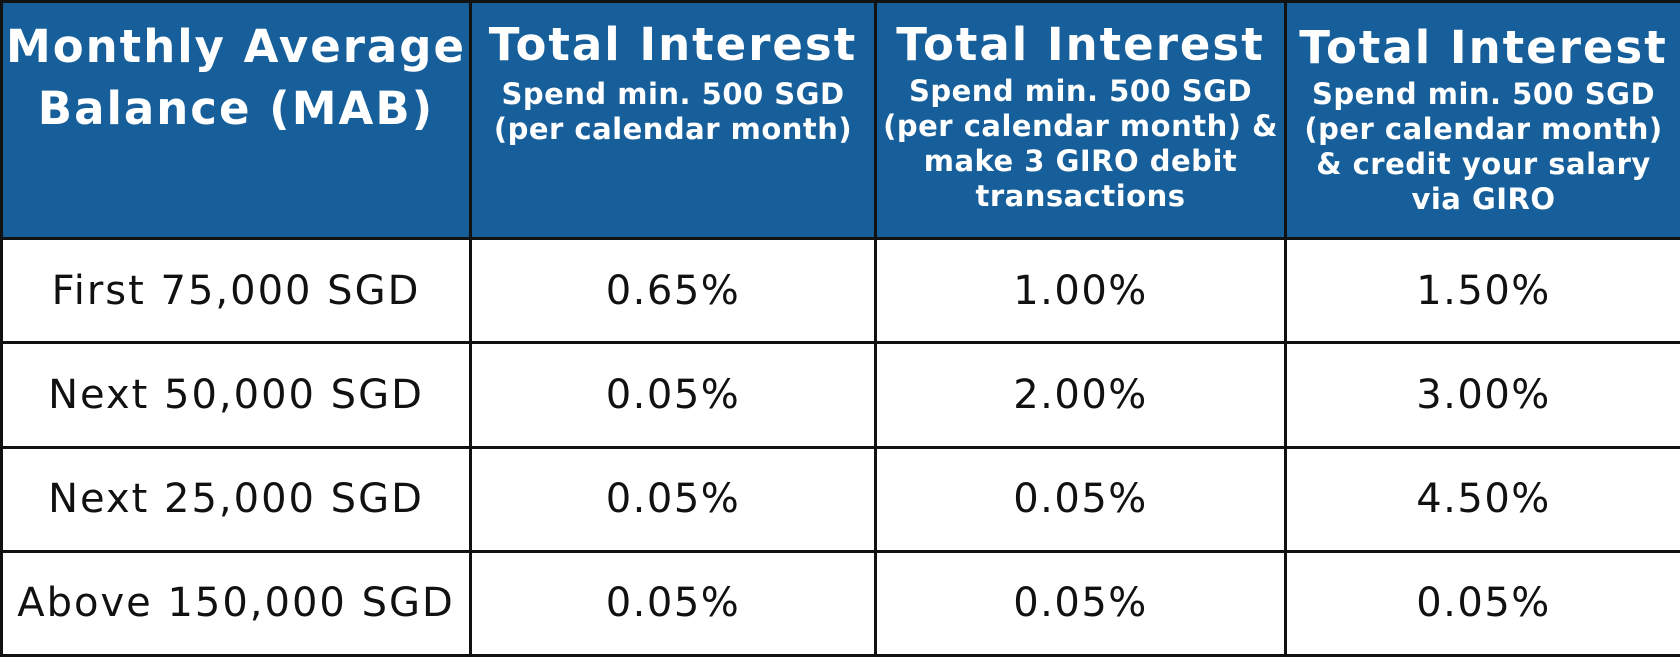  Describe the element at coordinates (236, 603) in the screenshot. I see `tier-cell: Above 150,000 SGD` at that location.